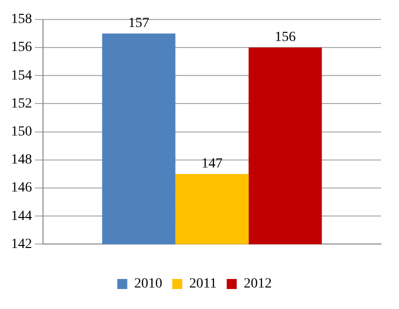 The width and height of the screenshot is (399, 309). Describe the element at coordinates (21, 48) in the screenshot. I see `y-tick-label: 156` at that location.